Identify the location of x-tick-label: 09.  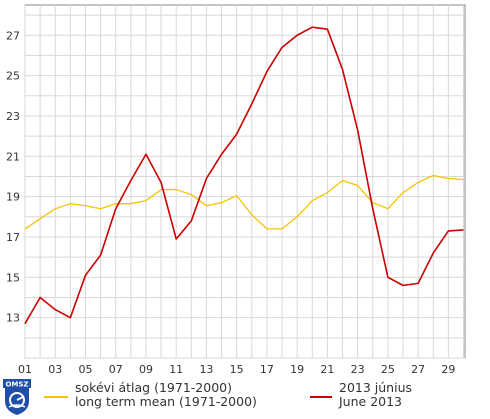
(146, 369).